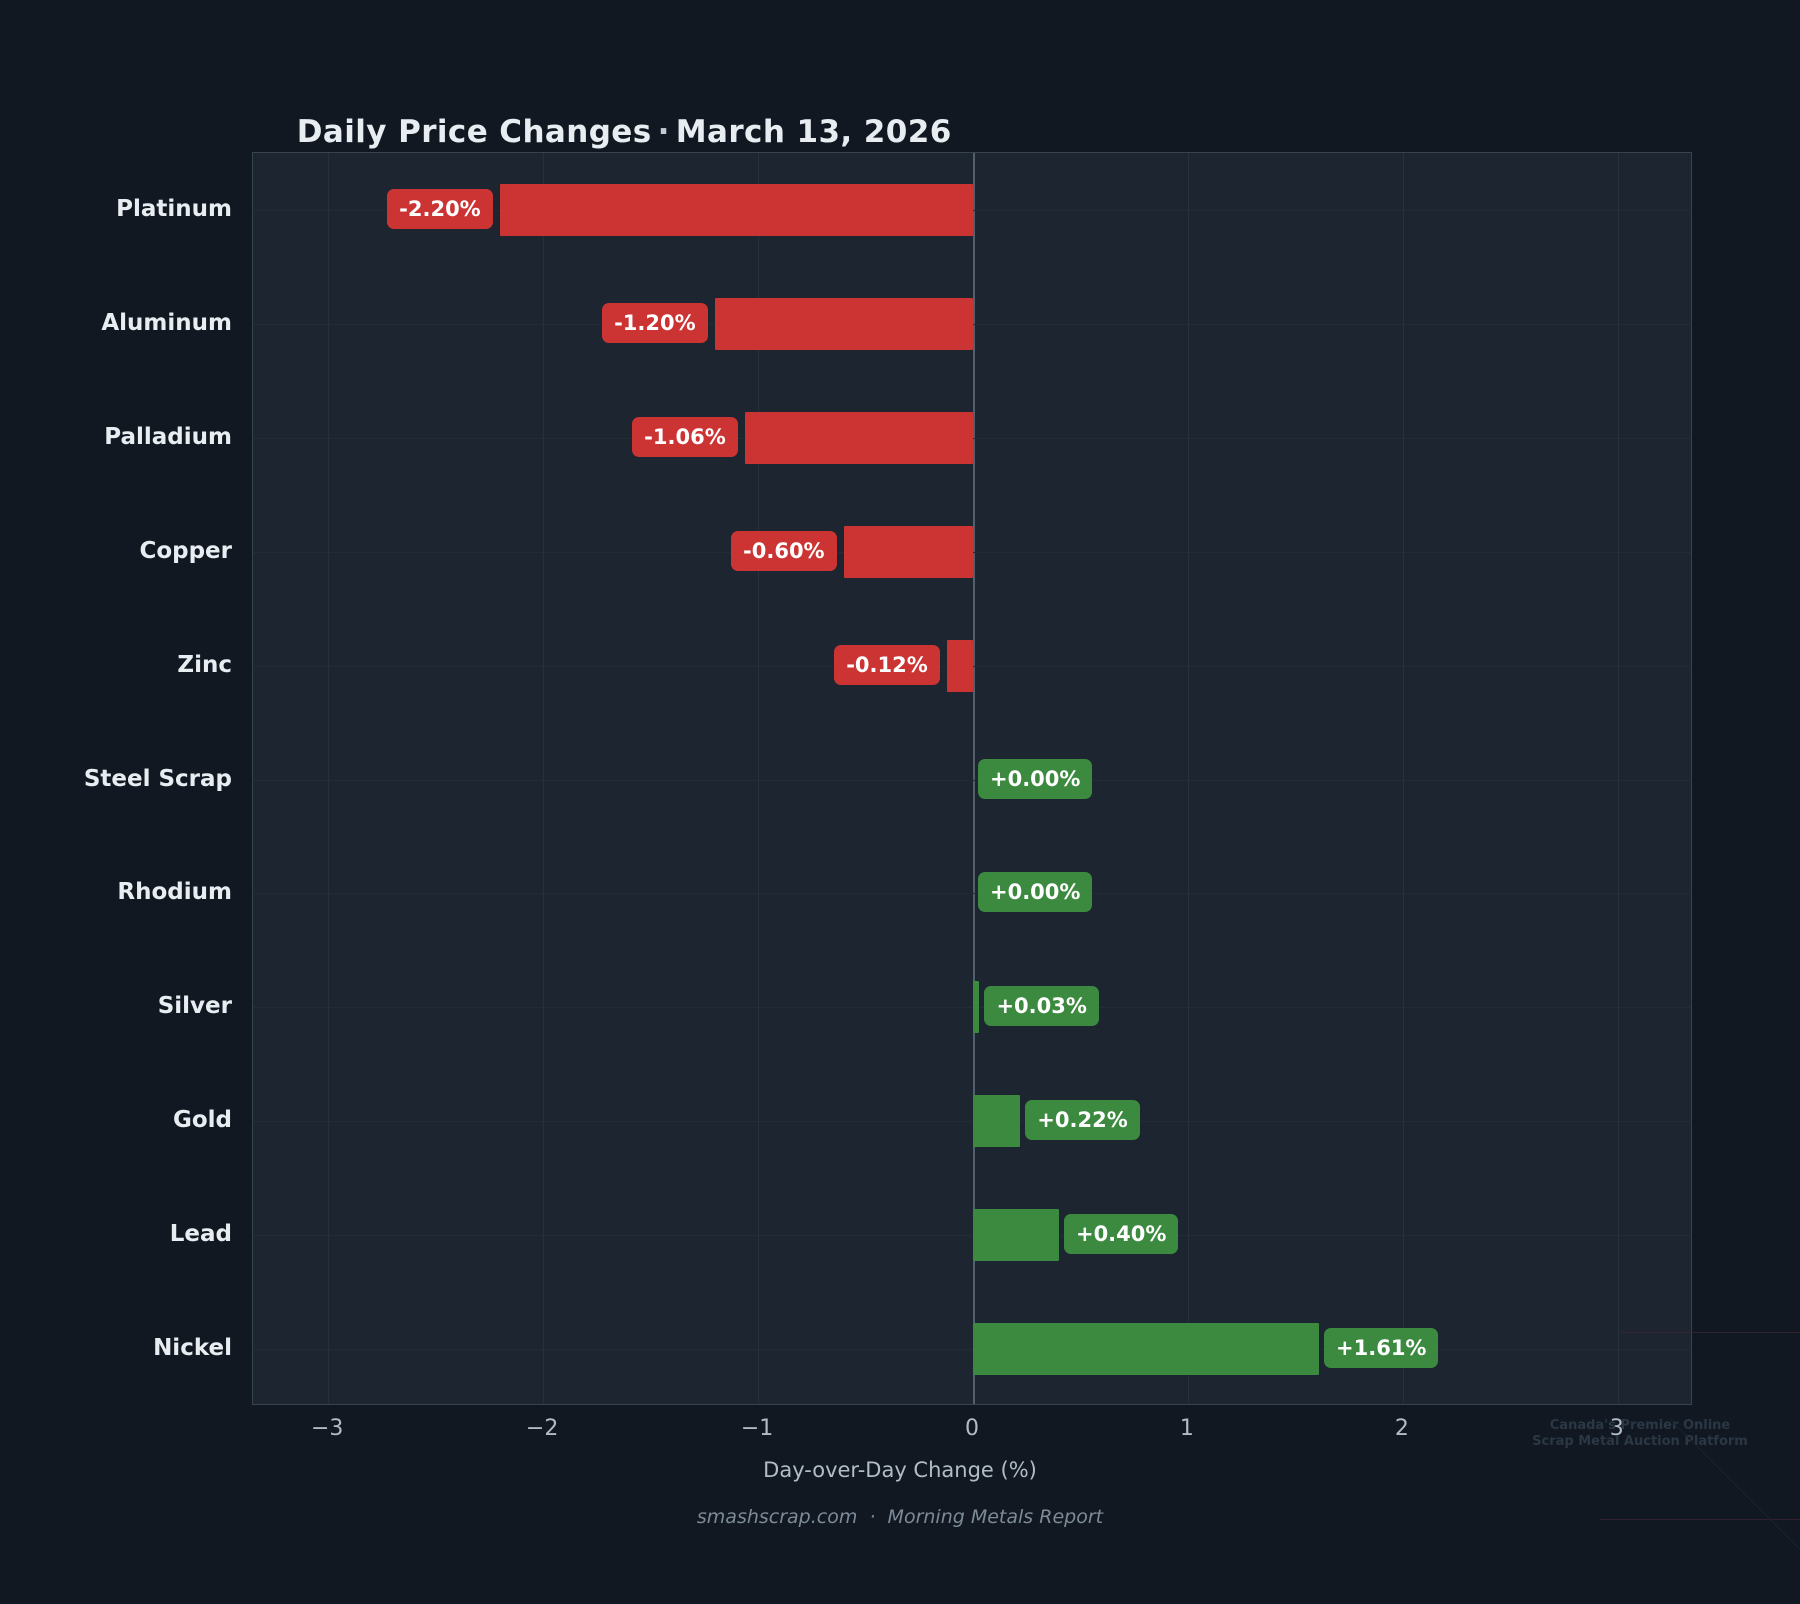  Describe the element at coordinates (1381, 1348) in the screenshot. I see `value-badge-nickel: +1.61%` at that location.